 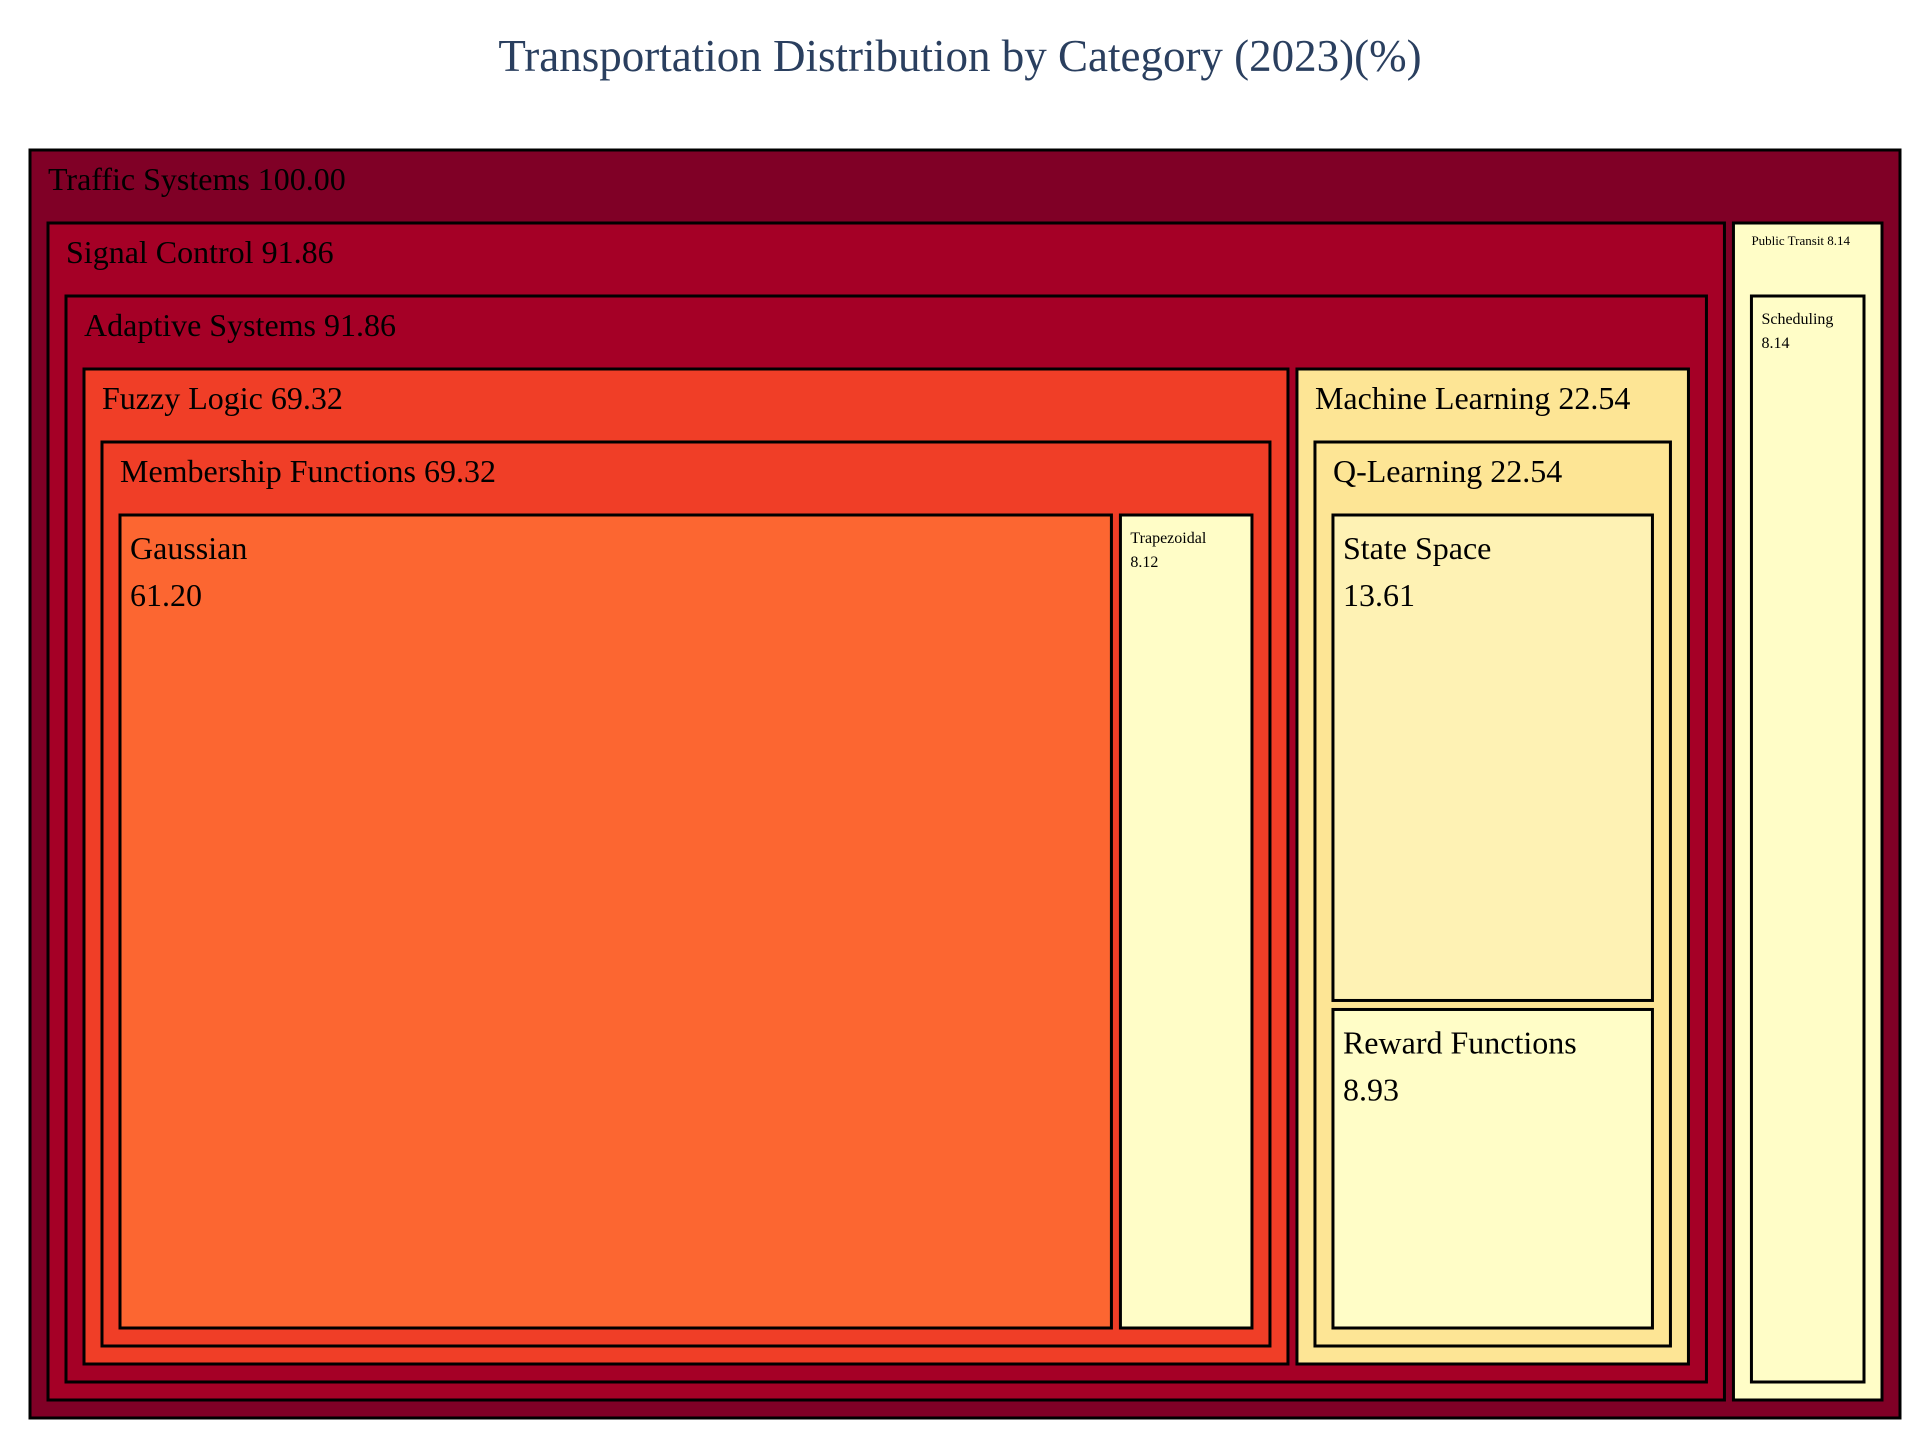 What do you see at coordinates (188, 571) in the screenshot?
I see `treemap-label-gaussian: Gaussian 61.20` at bounding box center [188, 571].